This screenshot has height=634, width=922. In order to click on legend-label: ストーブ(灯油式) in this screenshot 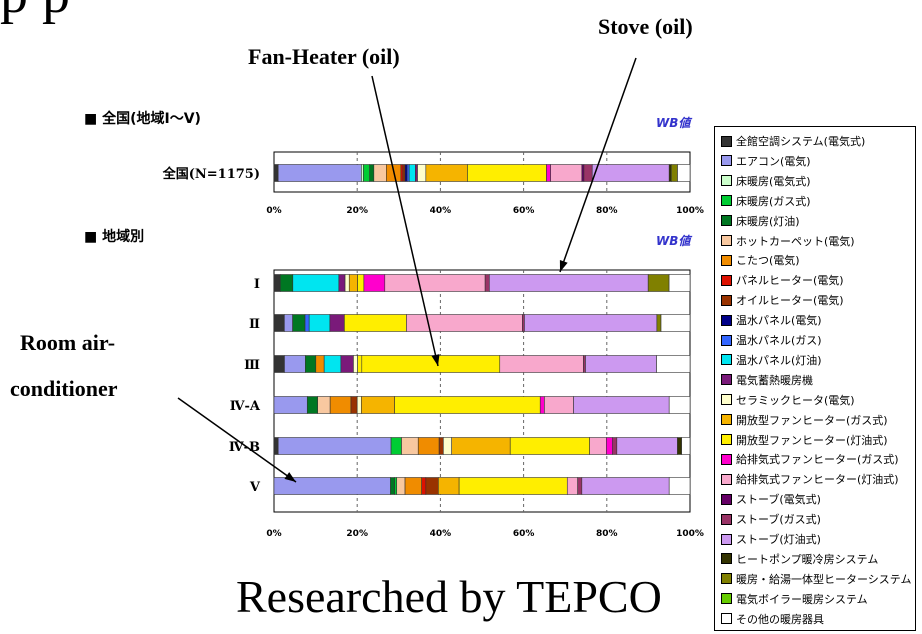, I will do `click(778, 539)`.